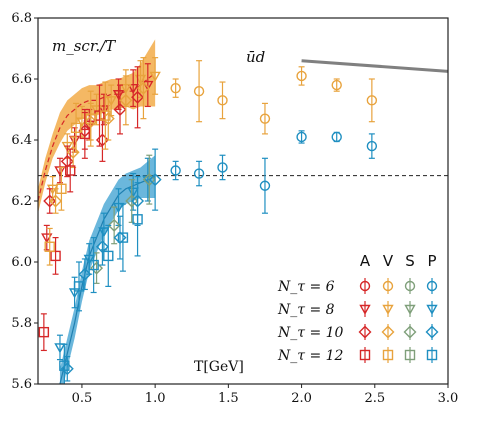  Describe the element at coordinates (21, 323) in the screenshot. I see `y-tick-label: 5.8` at that location.